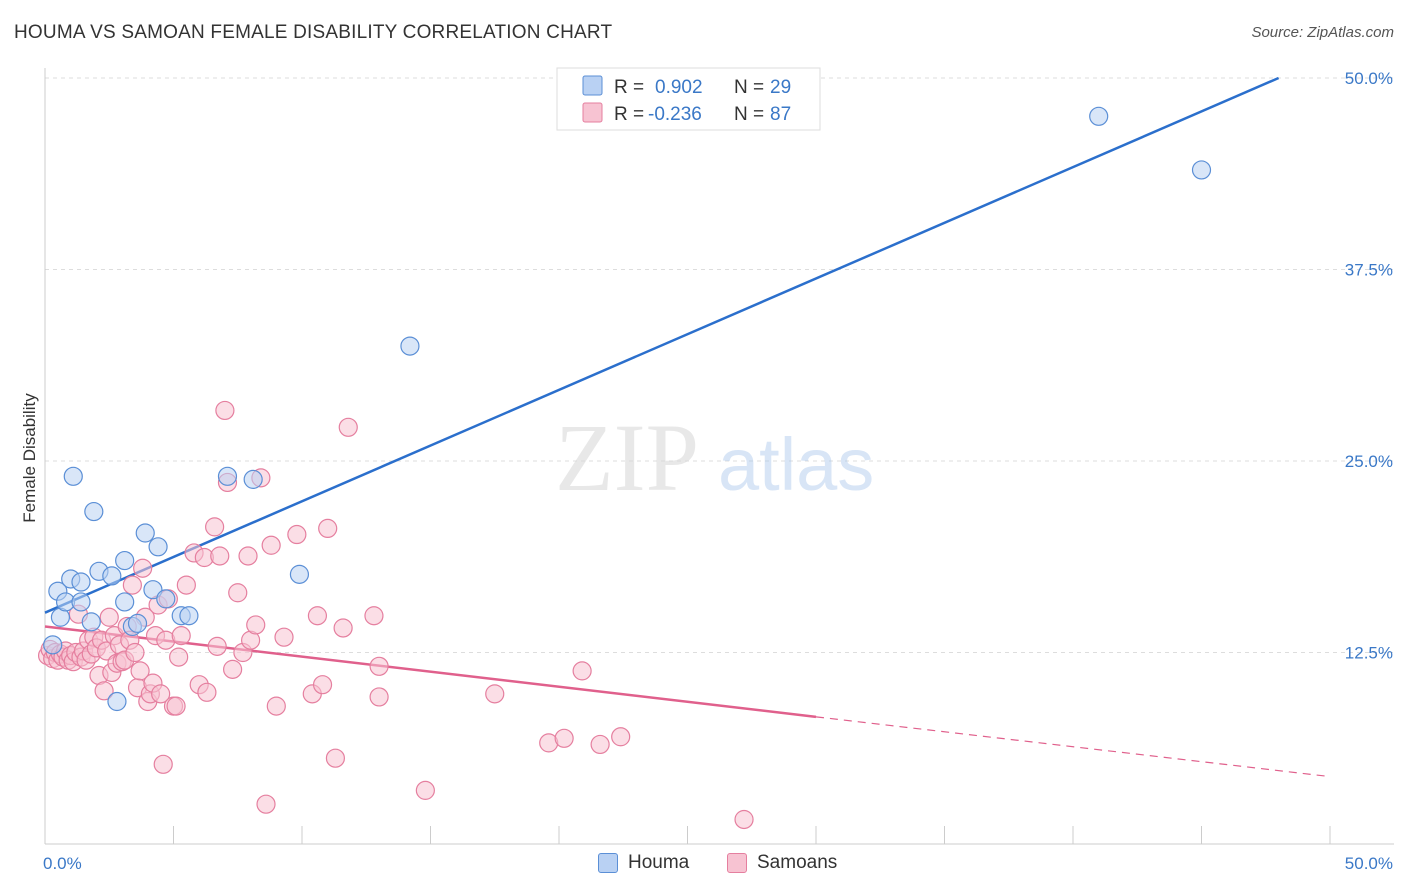 The image size is (1406, 892). What do you see at coordinates (749, 114) in the screenshot?
I see `legend-n-label-samoans: N =` at bounding box center [749, 114].